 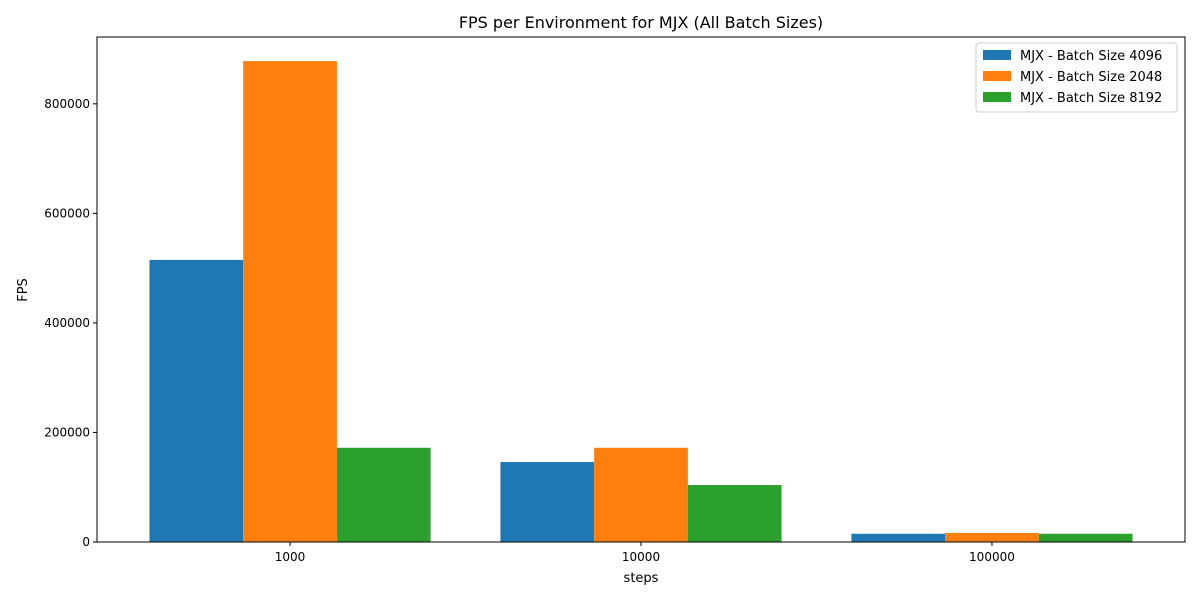 What do you see at coordinates (67, 323) in the screenshot?
I see `y-tick-label: 400000` at bounding box center [67, 323].